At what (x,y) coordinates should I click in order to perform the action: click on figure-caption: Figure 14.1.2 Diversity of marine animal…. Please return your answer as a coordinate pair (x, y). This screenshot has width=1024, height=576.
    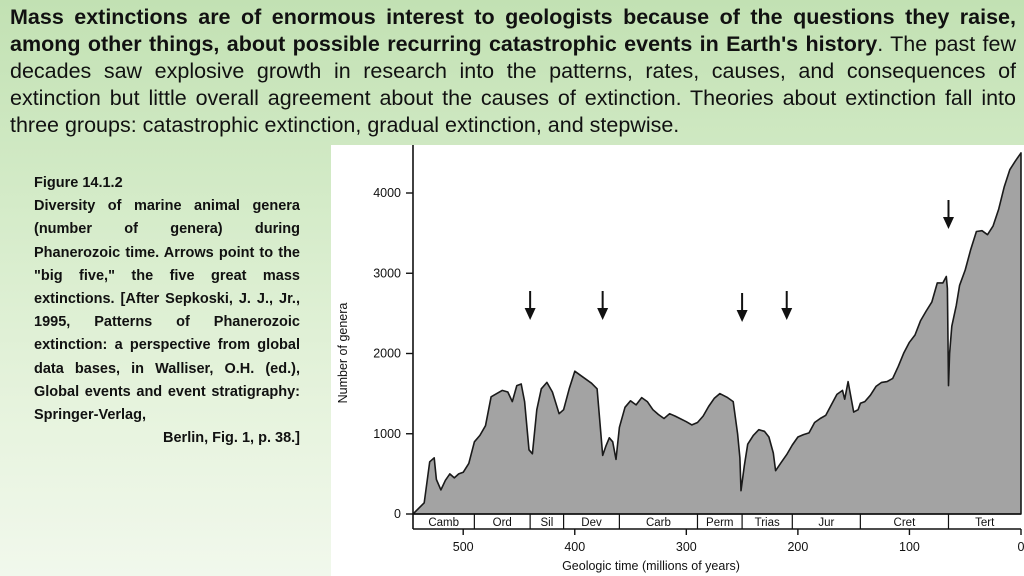
    Looking at the image, I should click on (167, 311).